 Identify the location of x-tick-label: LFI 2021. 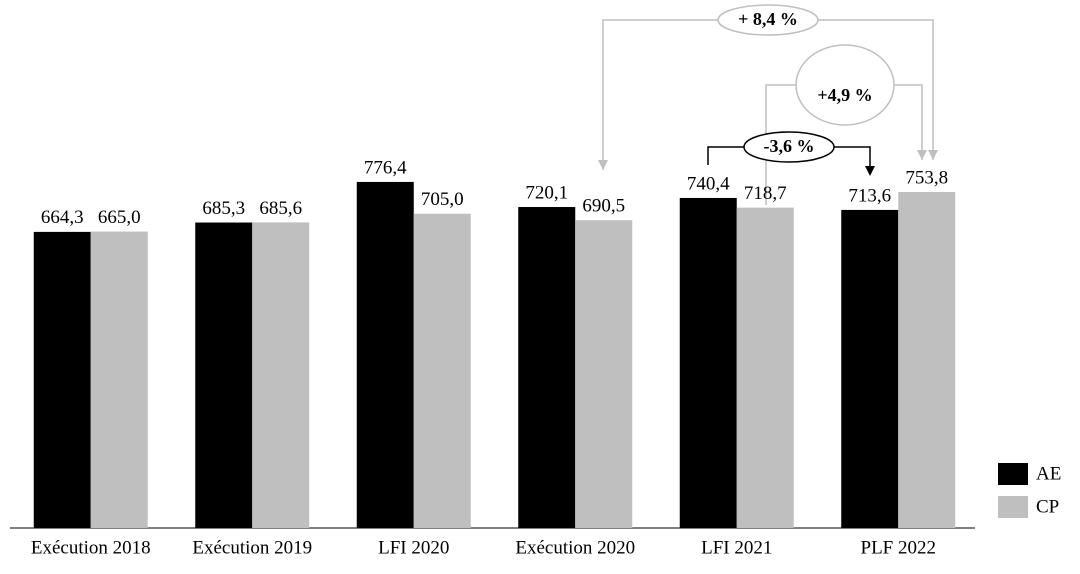
(736, 547).